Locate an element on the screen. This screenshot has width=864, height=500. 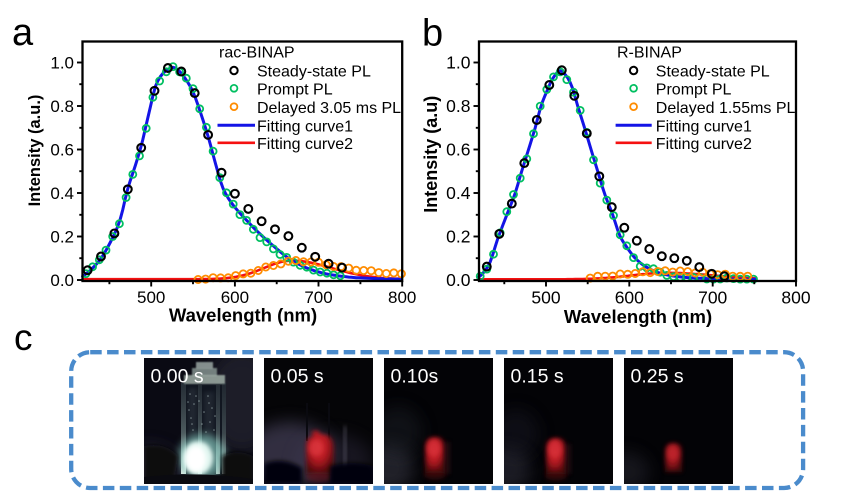
svg-text: rac-BINAP is located at coordinates (257, 52).